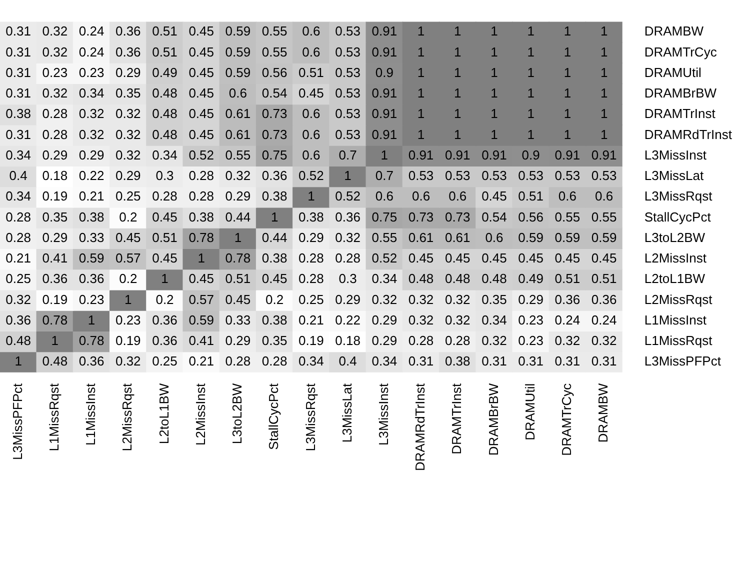  I want to click on data-label: 0.33, so click(91, 237).